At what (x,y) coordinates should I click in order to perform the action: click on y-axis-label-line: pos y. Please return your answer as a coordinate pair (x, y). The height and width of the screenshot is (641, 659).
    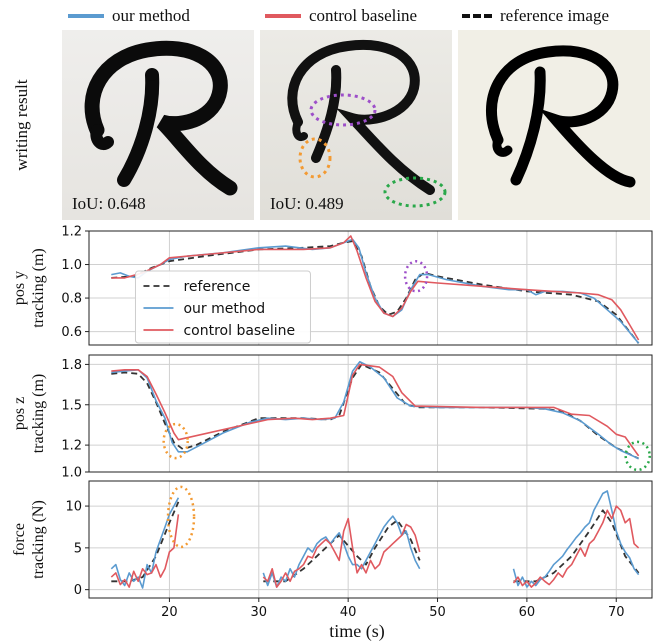
    Looking at the image, I should click on (19, 288).